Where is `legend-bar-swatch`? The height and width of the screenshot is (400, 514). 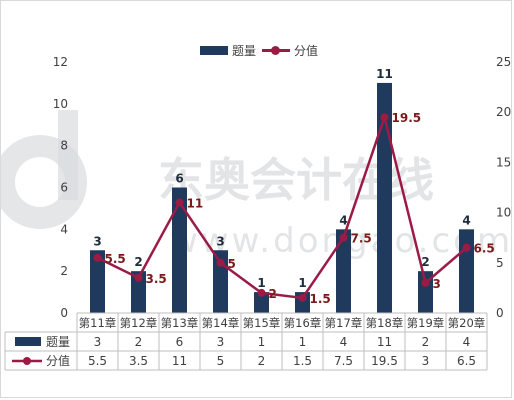
legend-bar-swatch is located at coordinates (214, 50).